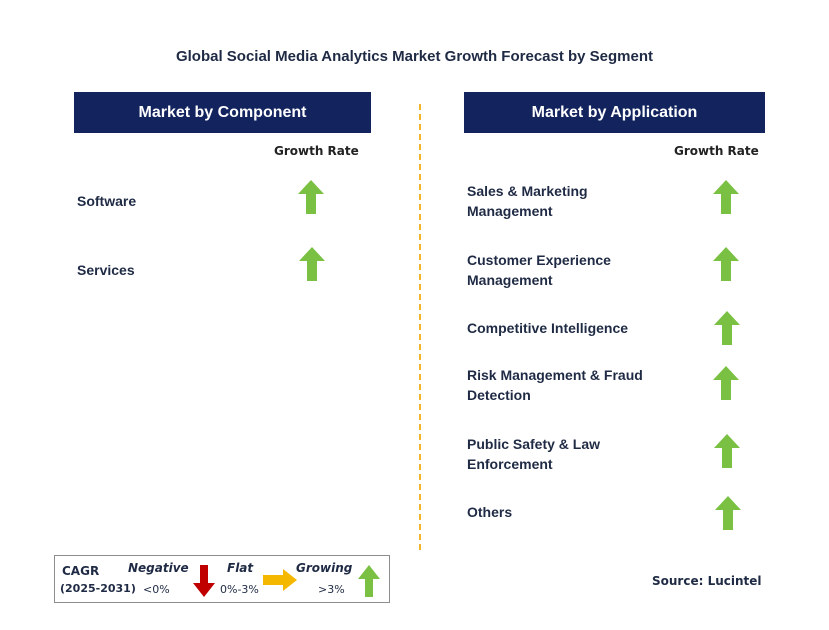  Describe the element at coordinates (555, 385) in the screenshot. I see `application-row-risk-management-label: Risk Management & Fraud Detection` at that location.